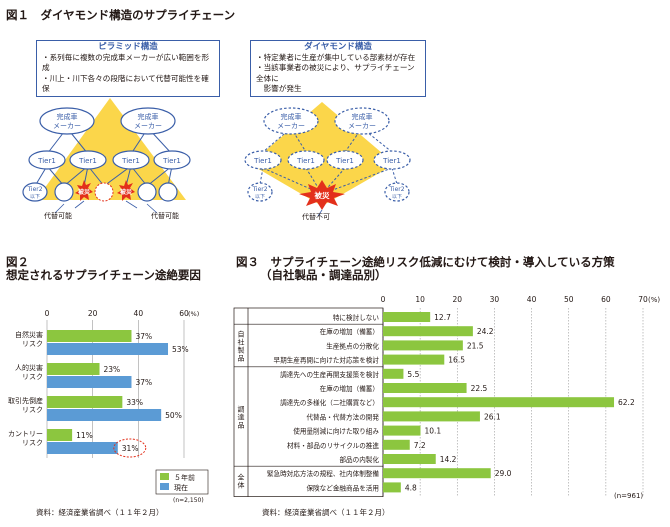 The height and width of the screenshot is (527, 670). What do you see at coordinates (241, 417) in the screenshot?
I see `fig3-group-label: 達` at bounding box center [241, 417].